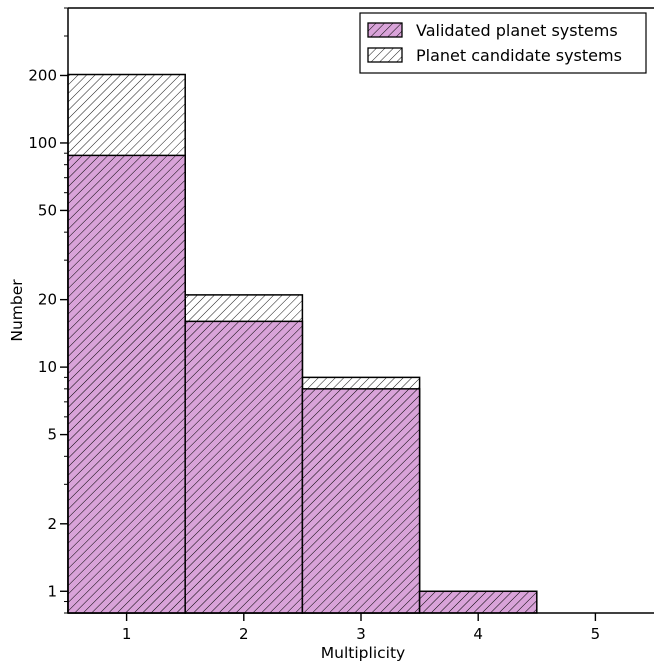  Describe the element at coordinates (47, 300) in the screenshot. I see `y-tick-label-20: 20` at that location.